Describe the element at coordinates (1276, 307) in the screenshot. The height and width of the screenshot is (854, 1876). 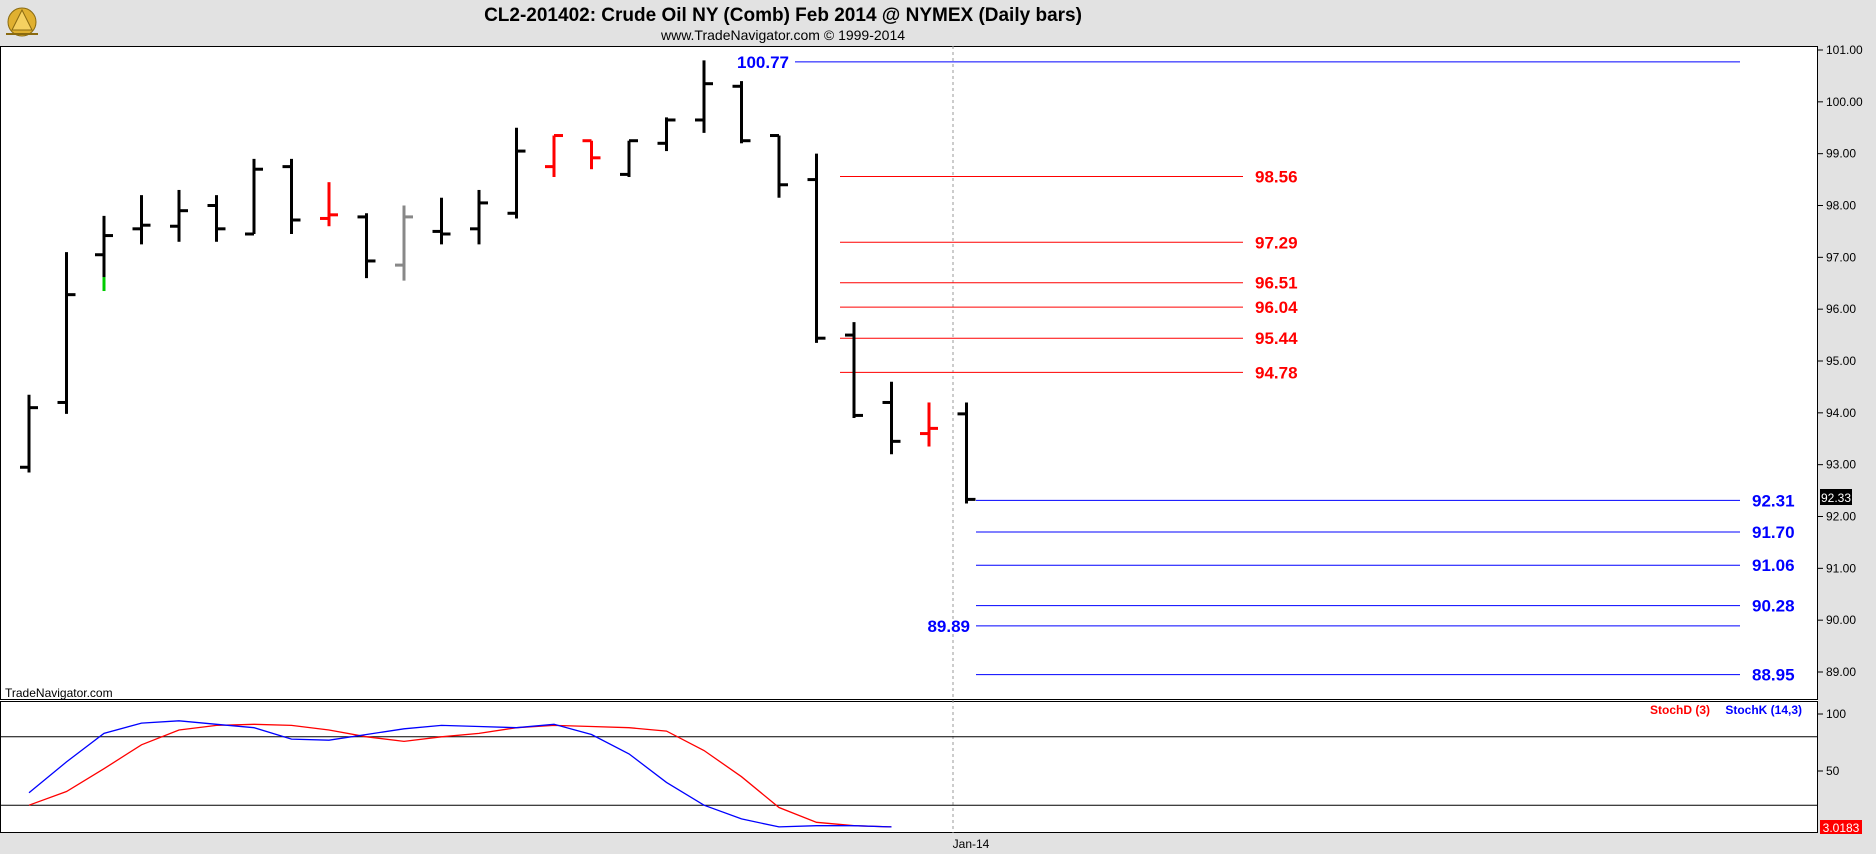
I see `level-label-red: 96.04` at that location.